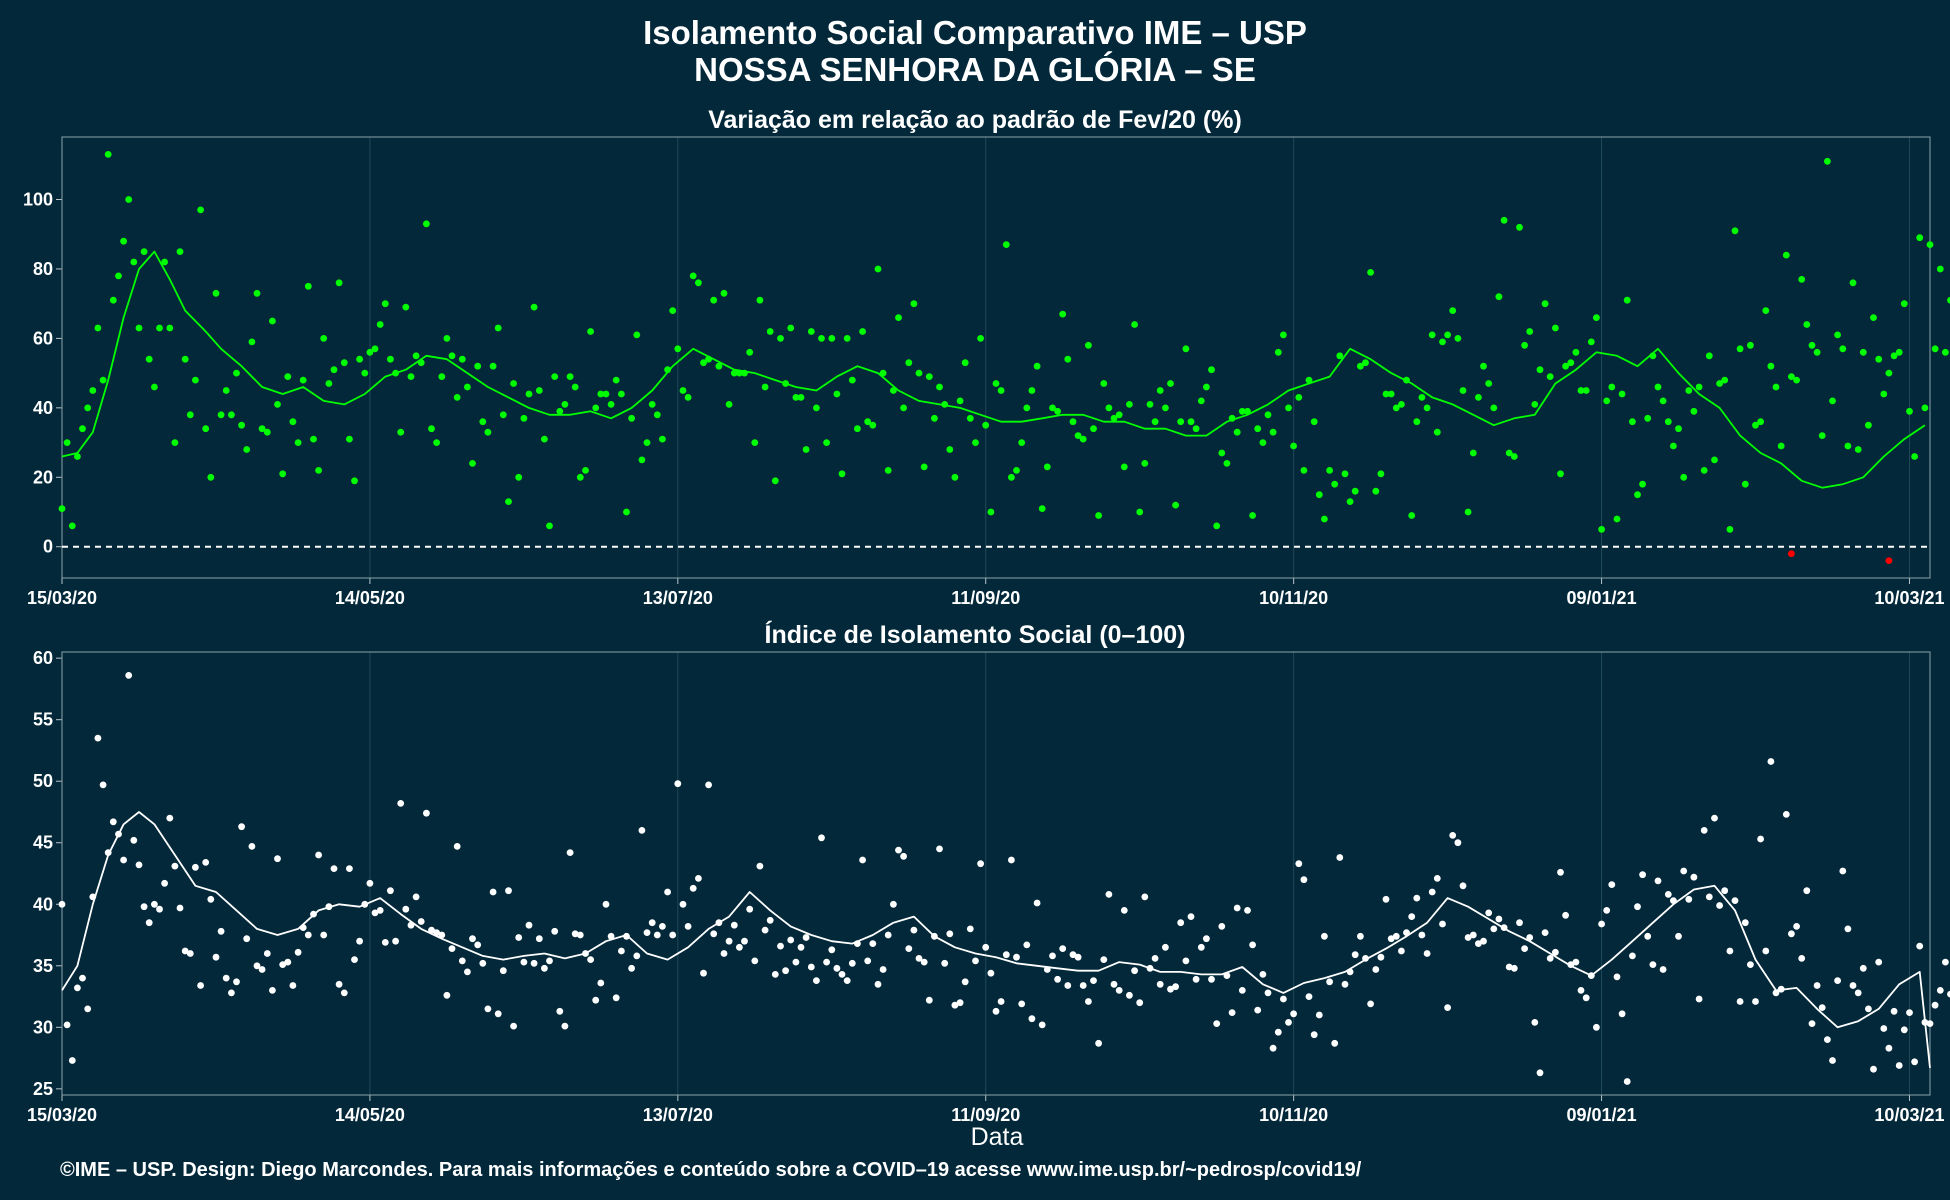 The width and height of the screenshot is (1950, 1200). Describe the element at coordinates (43, 269) in the screenshot. I see `y-tick-label: 80` at that location.